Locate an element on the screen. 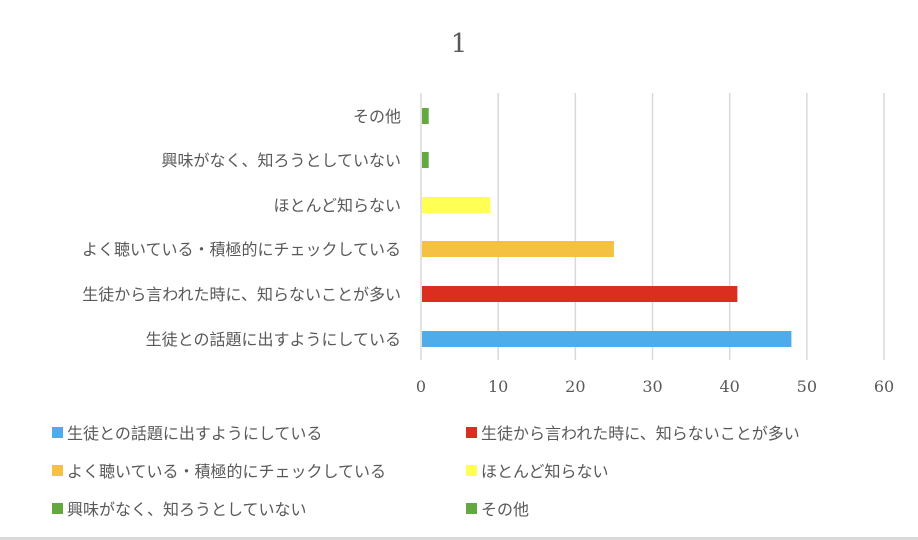 The height and width of the screenshot is (540, 918). legend-item: よく聴いている・積極的にチェックしている is located at coordinates (219, 470).